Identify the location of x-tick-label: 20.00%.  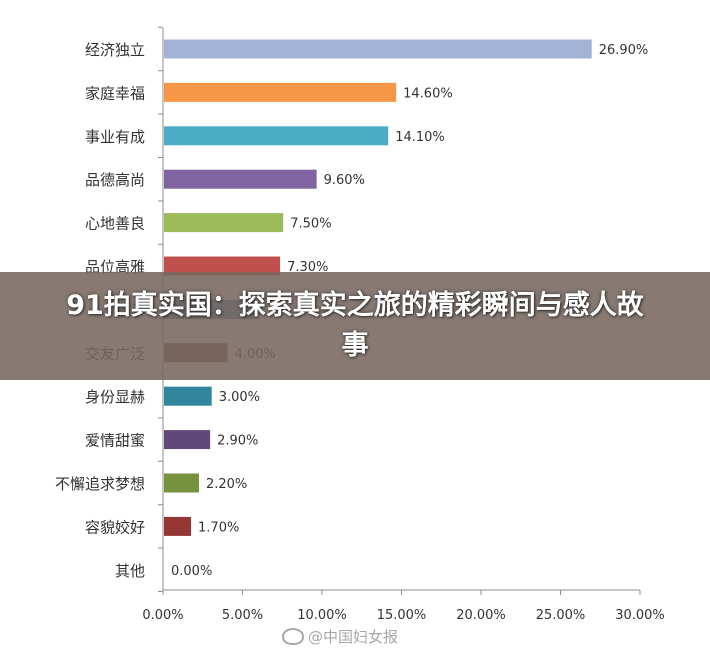
(481, 615).